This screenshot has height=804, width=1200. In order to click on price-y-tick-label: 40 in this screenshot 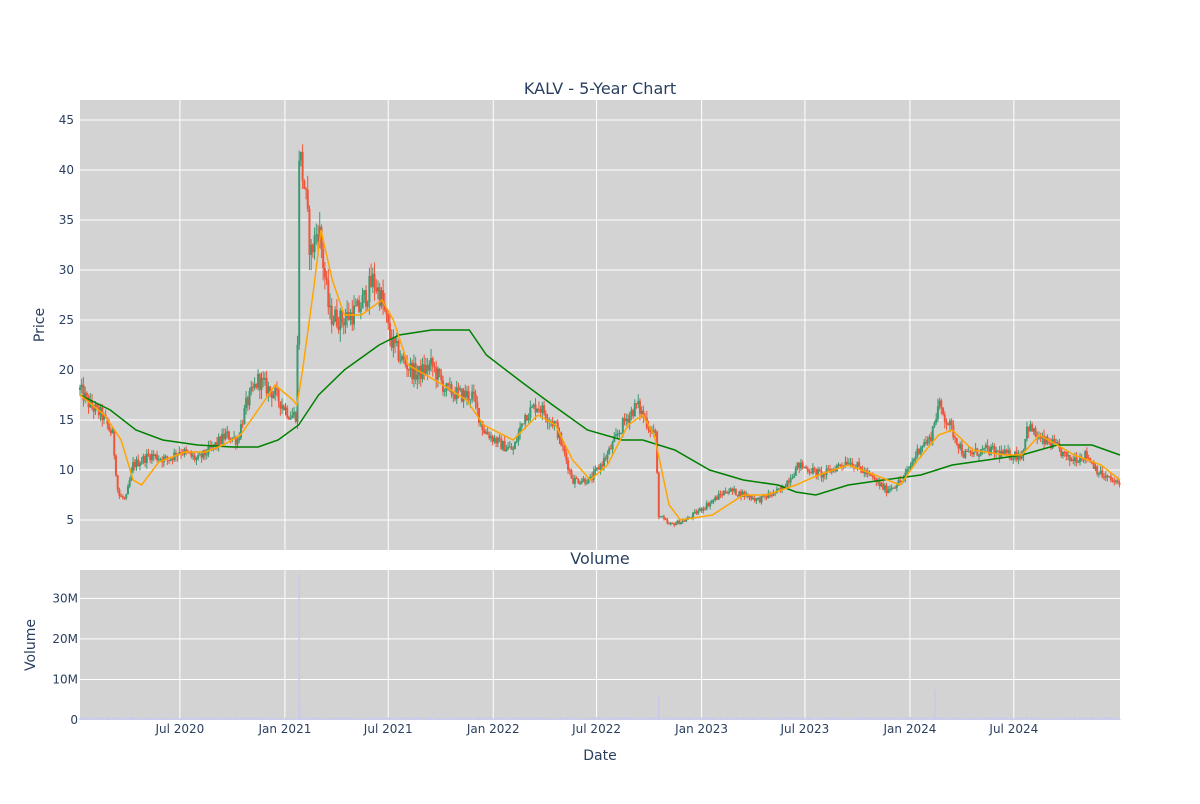, I will do `click(66, 170)`.